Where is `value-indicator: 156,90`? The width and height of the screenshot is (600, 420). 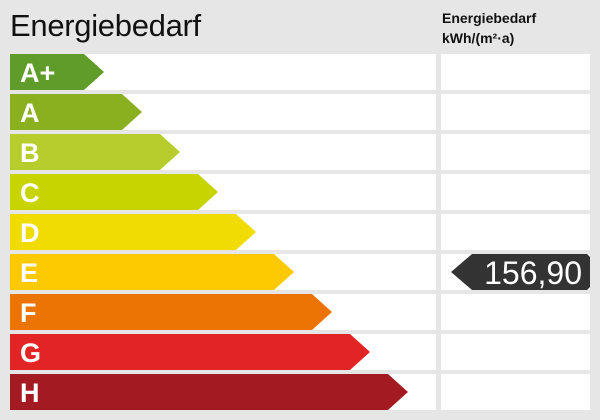
value-indicator: 156,90 is located at coordinates (520, 272).